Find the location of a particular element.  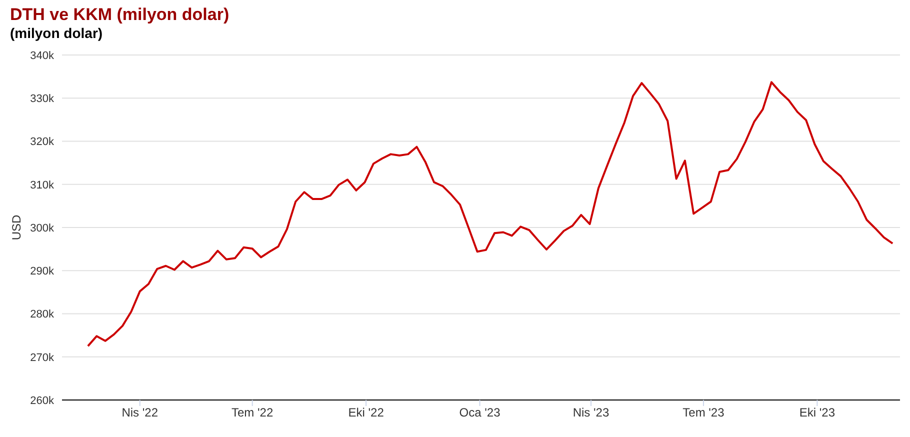

y-tick-label: 260k is located at coordinates (42, 400).